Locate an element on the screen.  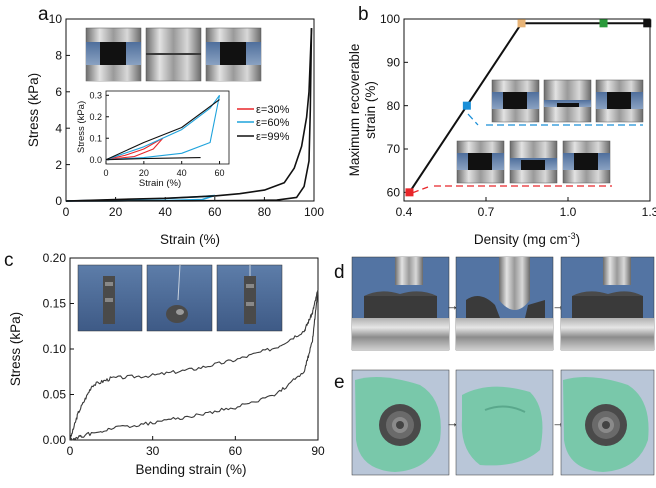
panel-label-b: b is located at coordinates (363, 14).